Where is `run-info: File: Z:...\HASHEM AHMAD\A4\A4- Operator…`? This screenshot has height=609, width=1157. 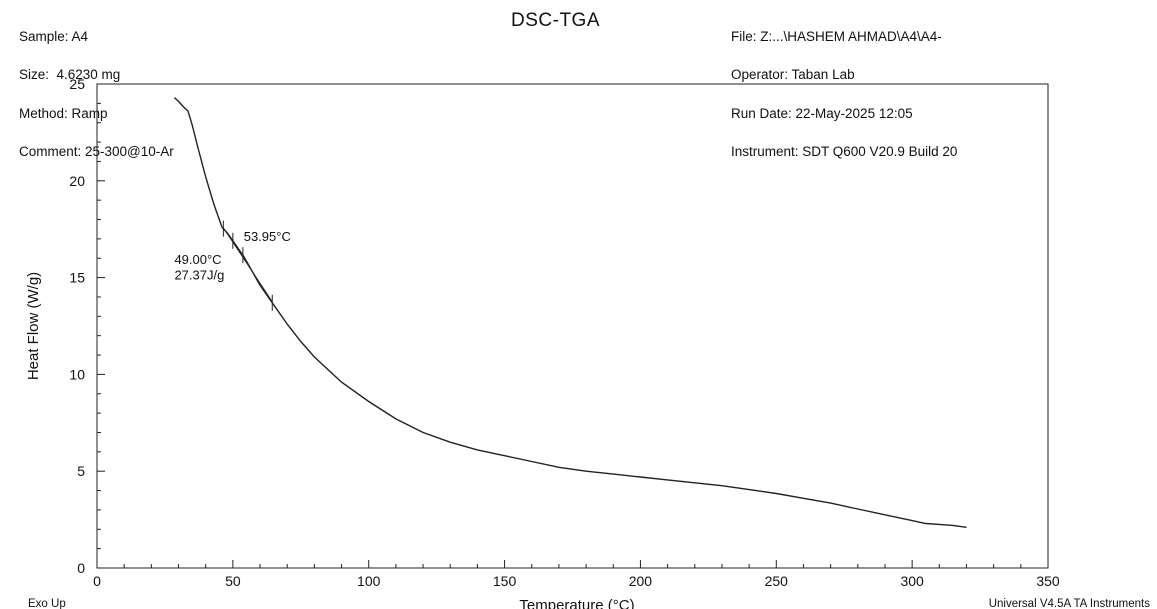
run-info: File: Z:...\HASHEM AHMAD\A4\A4- Operator… is located at coordinates (844, 87).